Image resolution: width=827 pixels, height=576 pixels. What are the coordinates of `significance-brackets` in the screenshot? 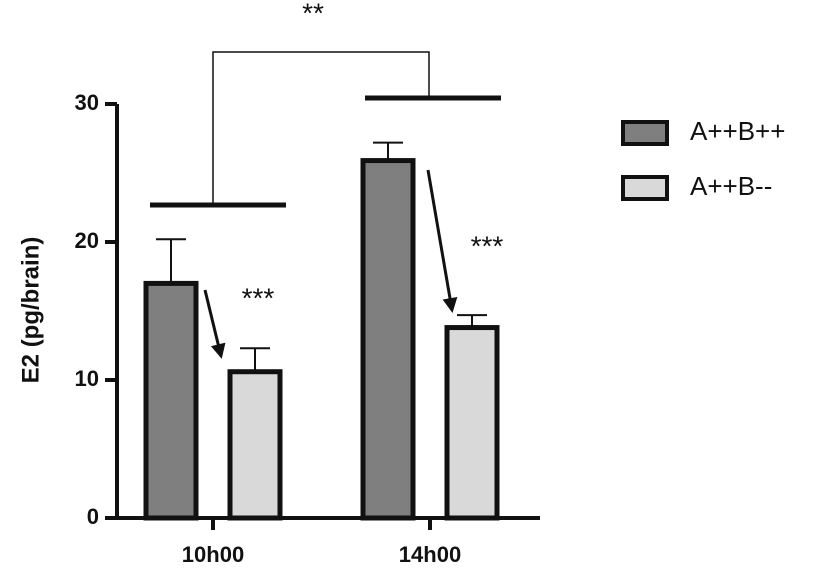 It's located at (325, 129).